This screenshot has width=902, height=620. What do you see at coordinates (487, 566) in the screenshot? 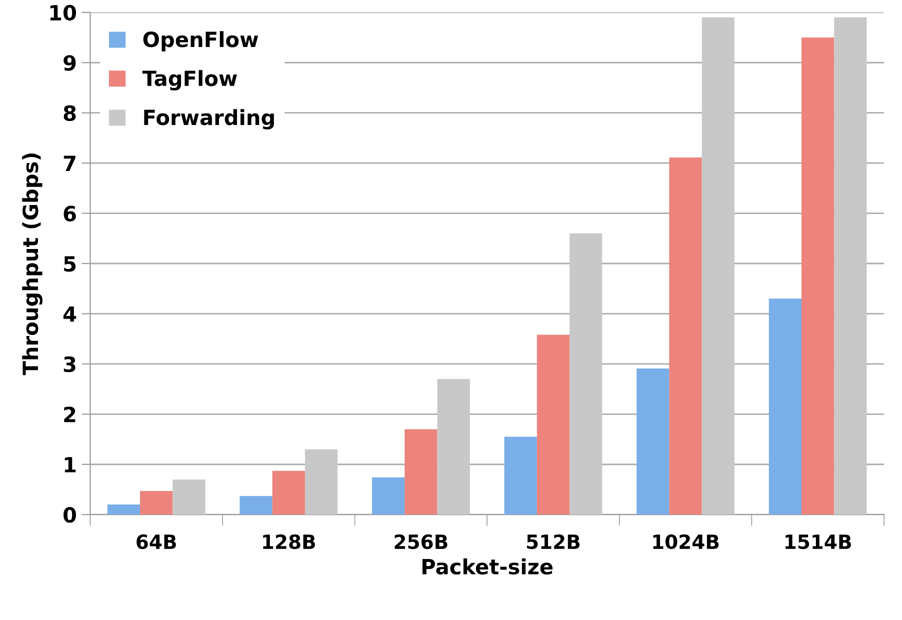
I see `x-axis-title: Packet-size` at bounding box center [487, 566].